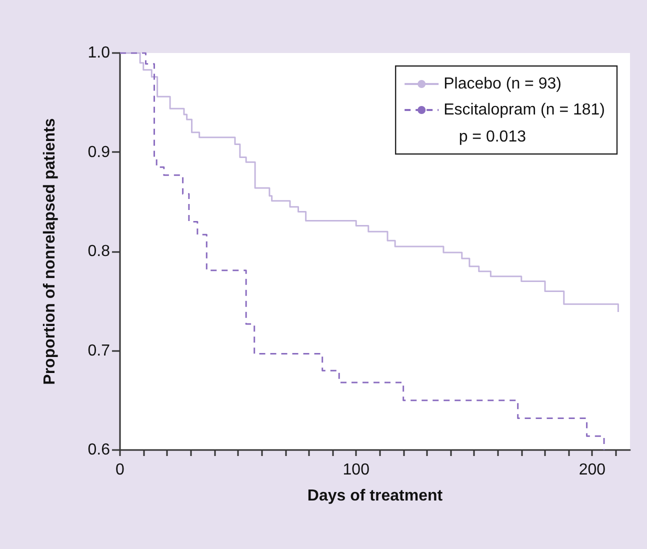 The image size is (647, 549). Describe the element at coordinates (99, 152) in the screenshot. I see `y-tick-label: 0.9` at that location.